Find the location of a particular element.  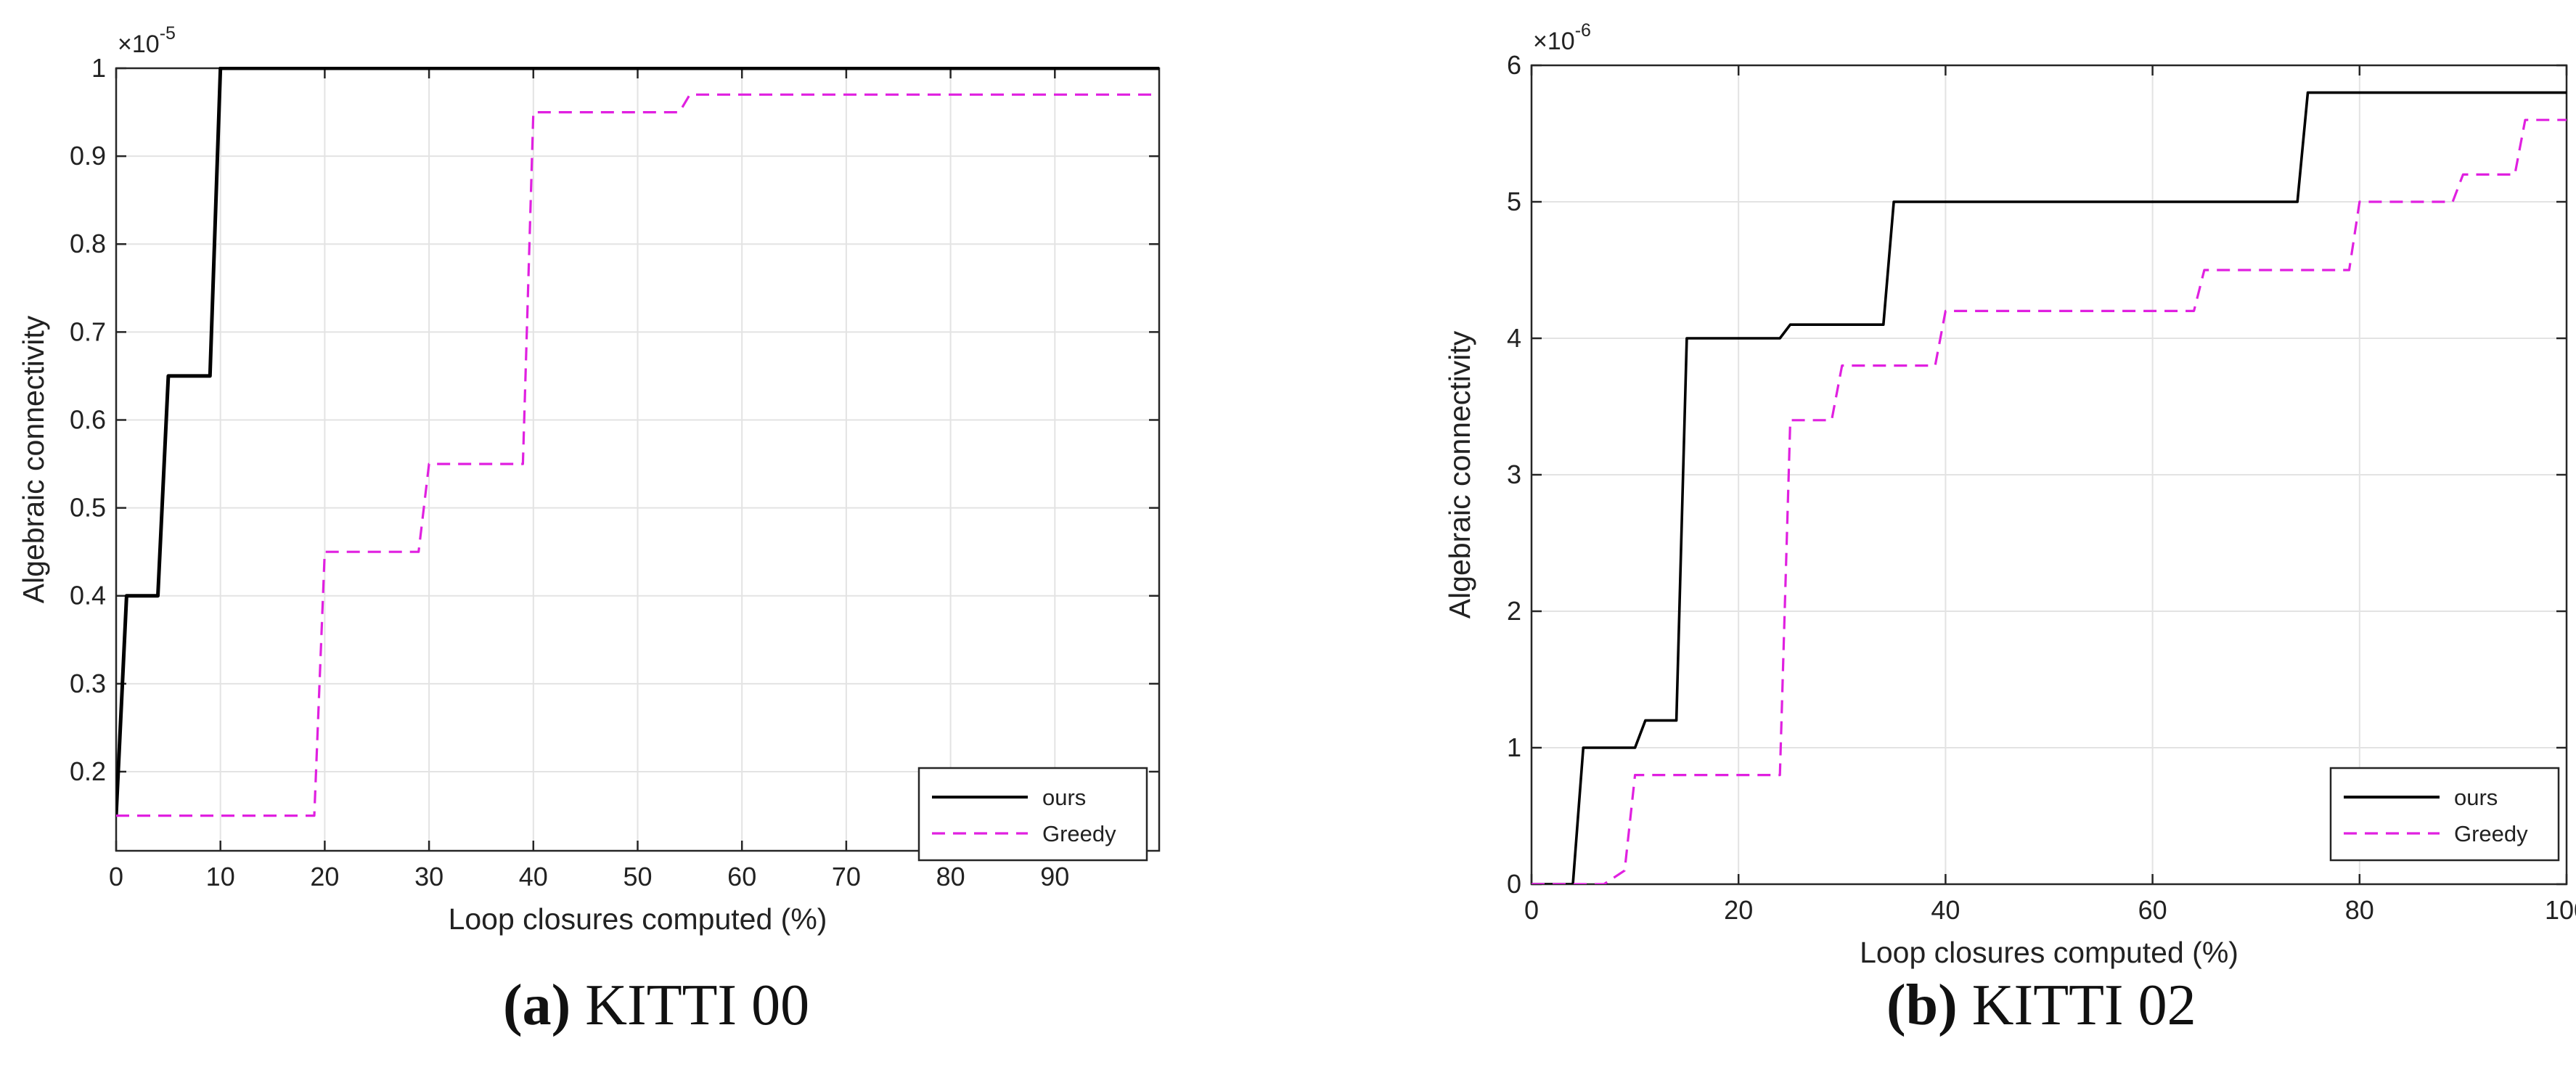

caption-kitti-00: (a) KITTI 00 is located at coordinates (656, 1006).